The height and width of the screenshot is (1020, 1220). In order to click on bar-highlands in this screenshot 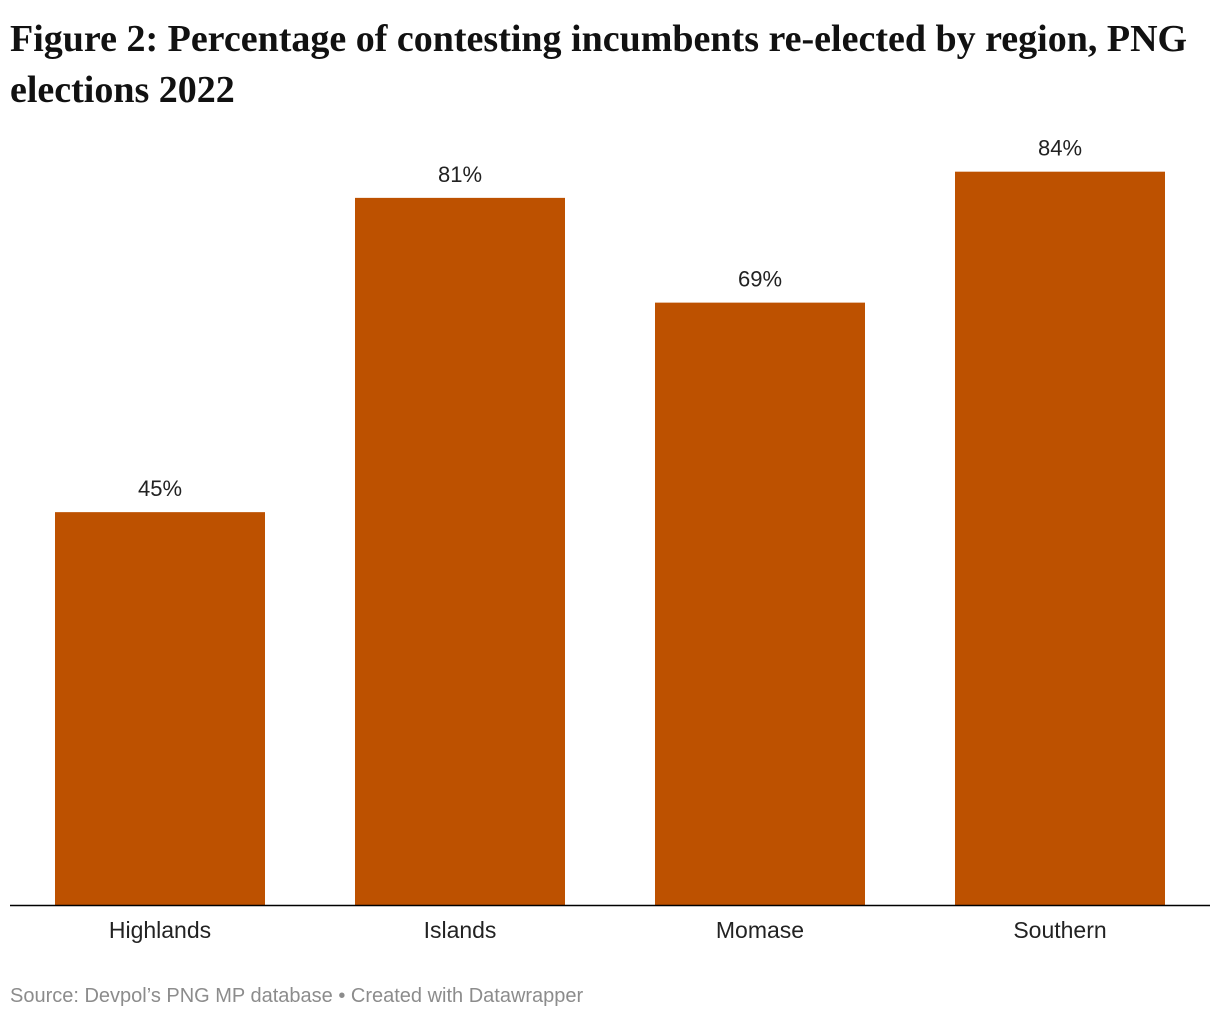, I will do `click(160, 708)`.